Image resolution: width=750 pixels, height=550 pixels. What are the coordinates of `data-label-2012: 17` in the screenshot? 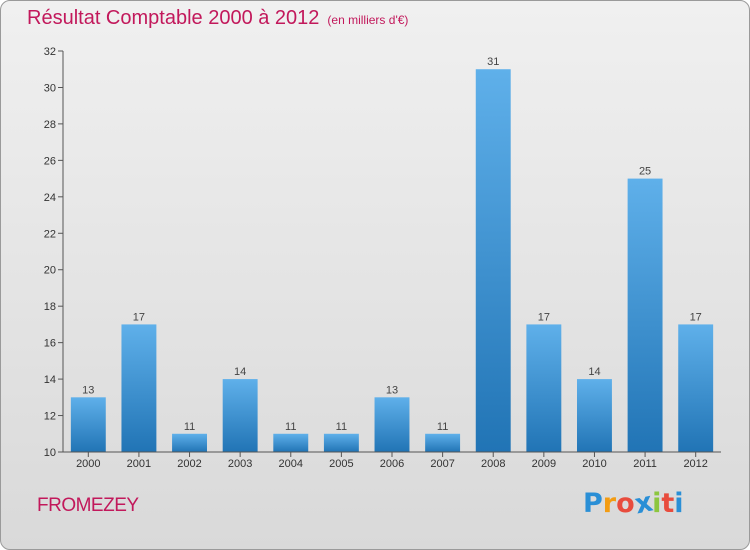 It's located at (696, 317).